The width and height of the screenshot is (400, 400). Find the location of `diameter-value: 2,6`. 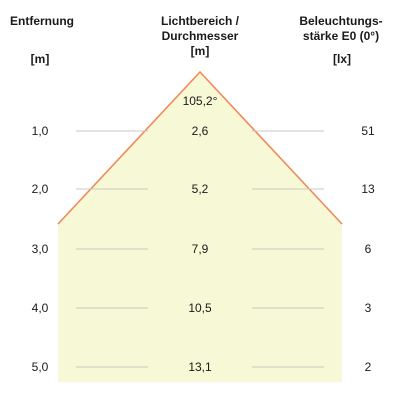

diameter-value: 2,6 is located at coordinates (200, 131).